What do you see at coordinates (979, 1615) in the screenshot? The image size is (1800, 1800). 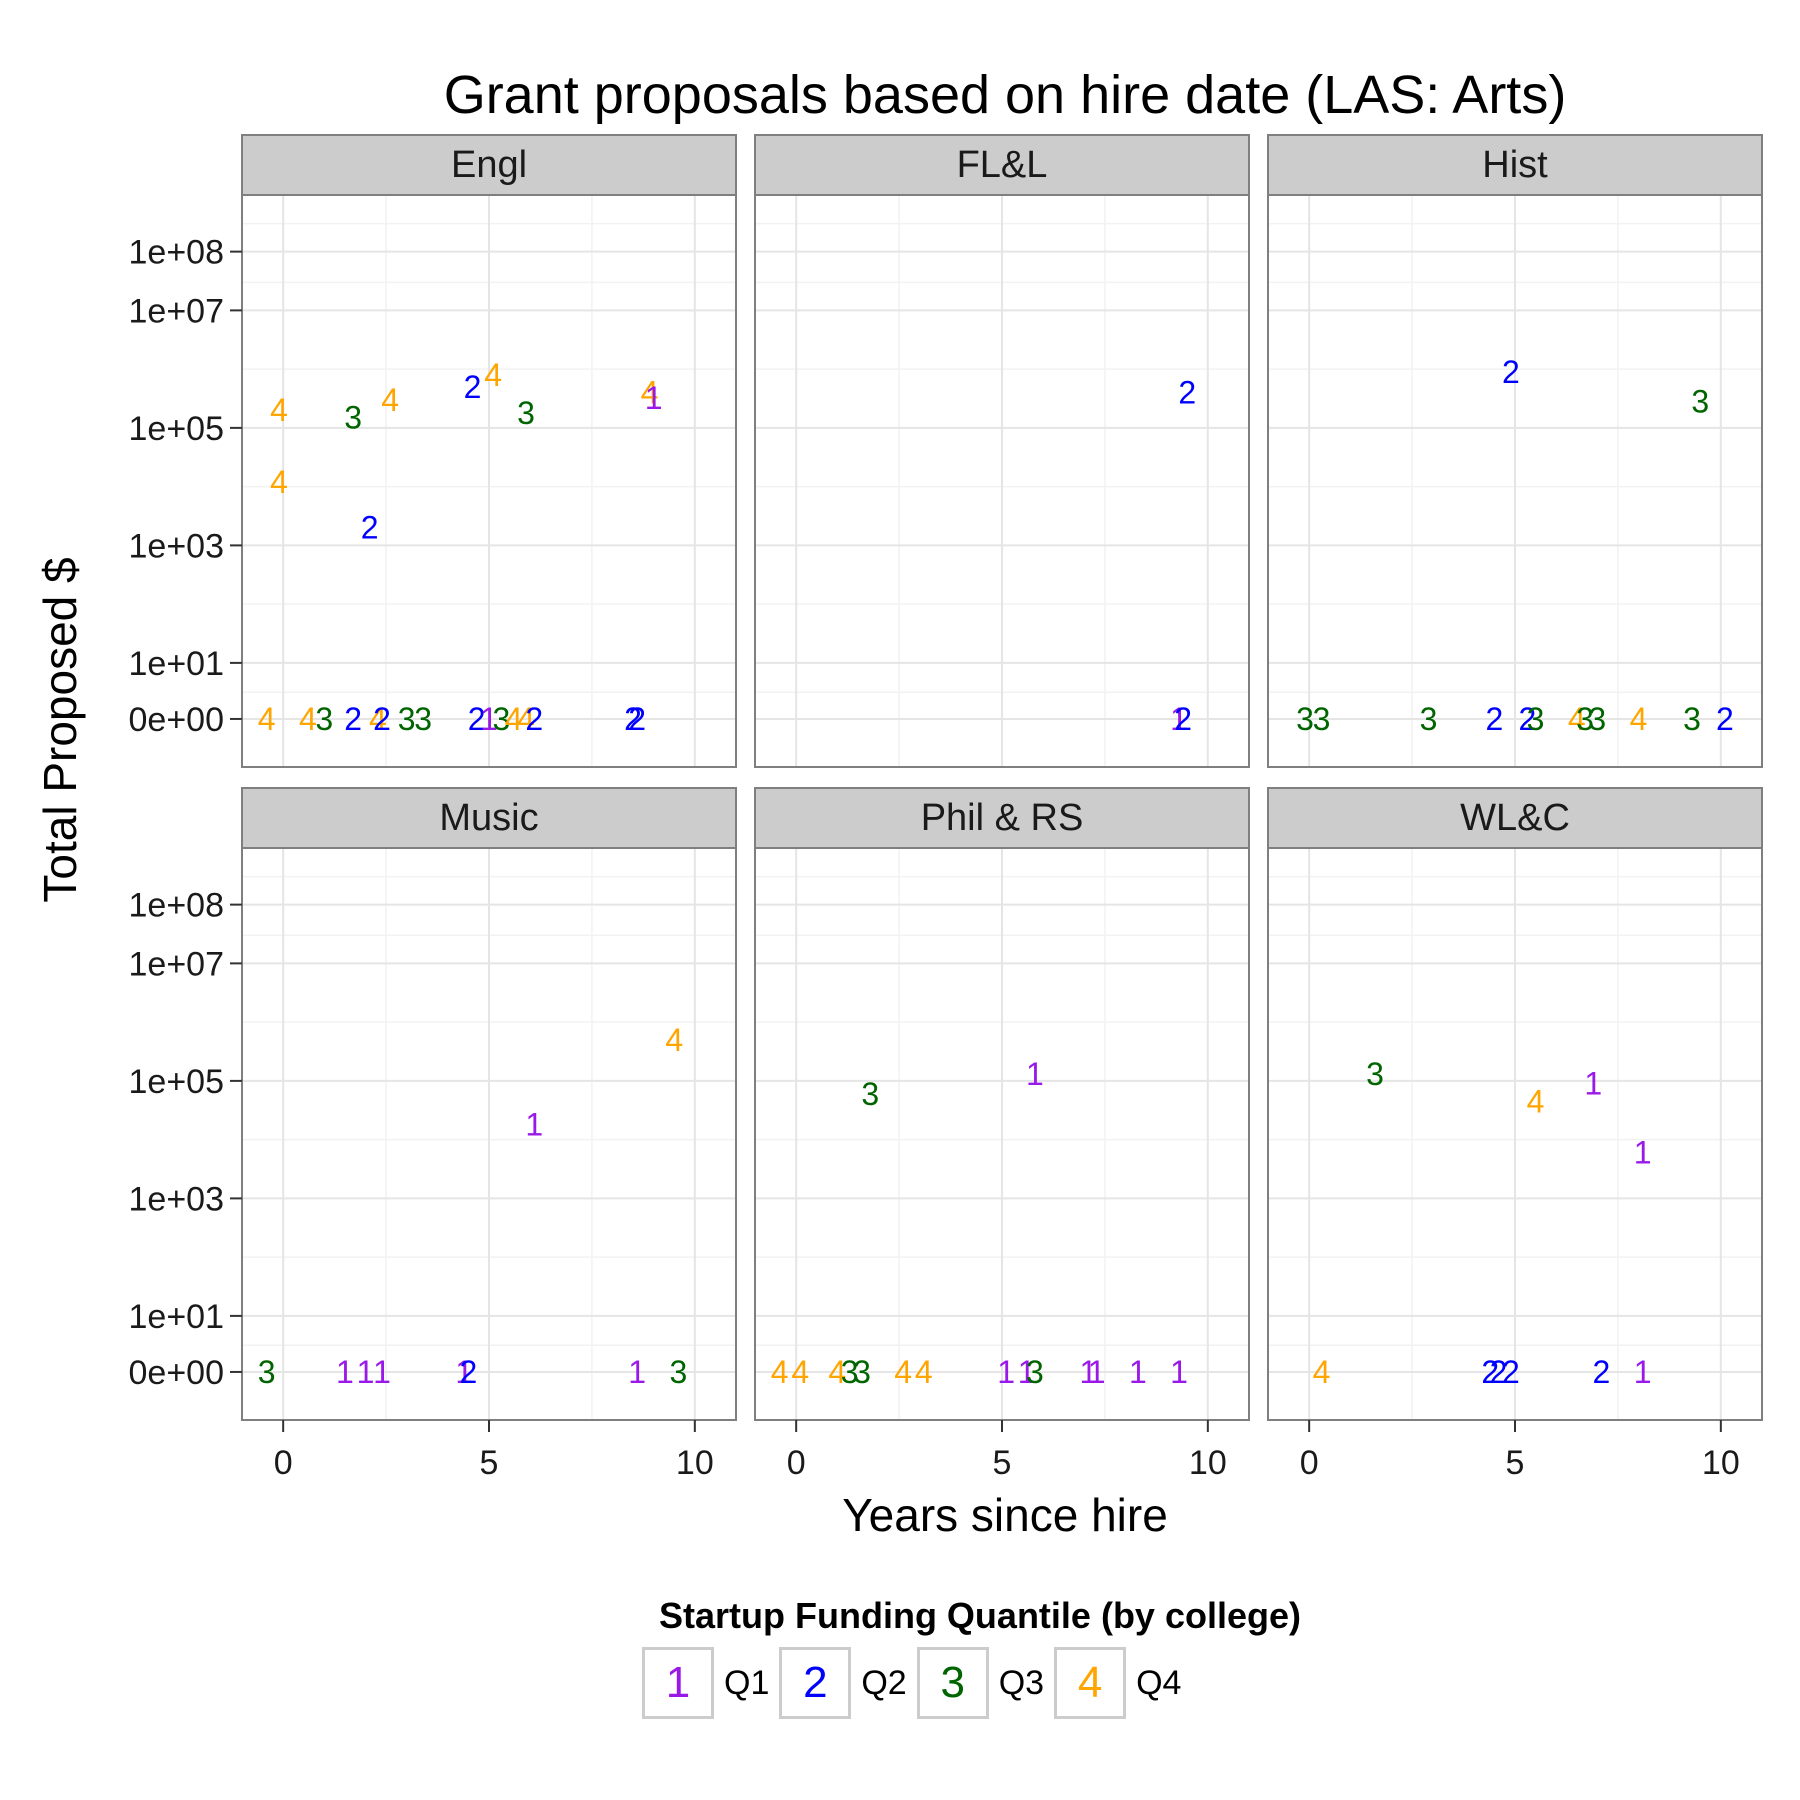 I see `legend-title: Startup Funding Quantile (by college)` at bounding box center [979, 1615].